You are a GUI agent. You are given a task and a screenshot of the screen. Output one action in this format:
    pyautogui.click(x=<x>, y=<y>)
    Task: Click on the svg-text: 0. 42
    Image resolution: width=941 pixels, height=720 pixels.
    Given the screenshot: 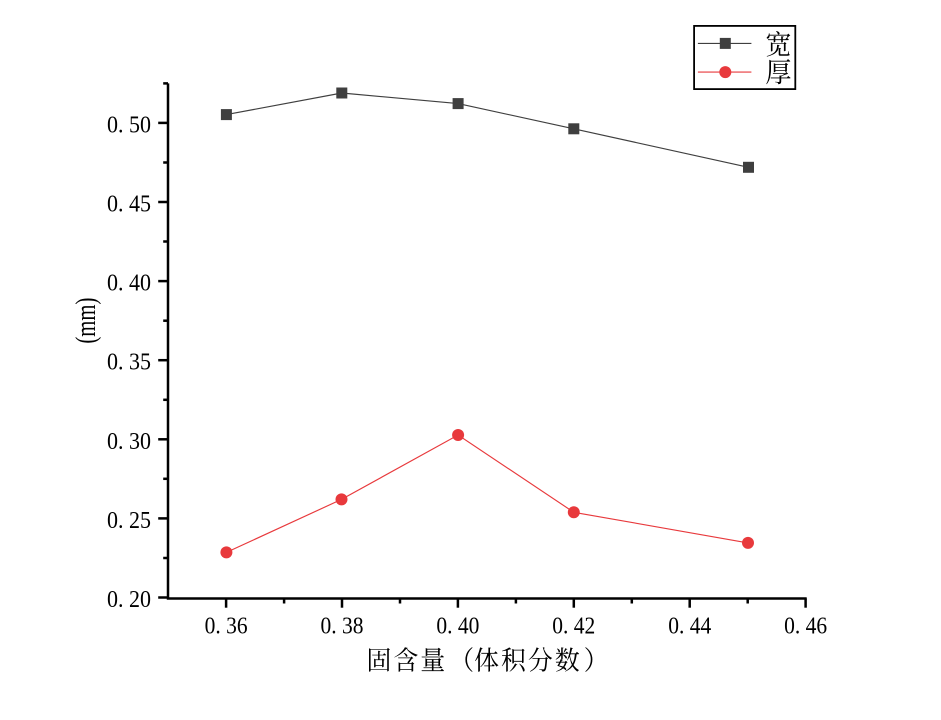 What is the action you would take?
    pyautogui.click(x=573, y=627)
    